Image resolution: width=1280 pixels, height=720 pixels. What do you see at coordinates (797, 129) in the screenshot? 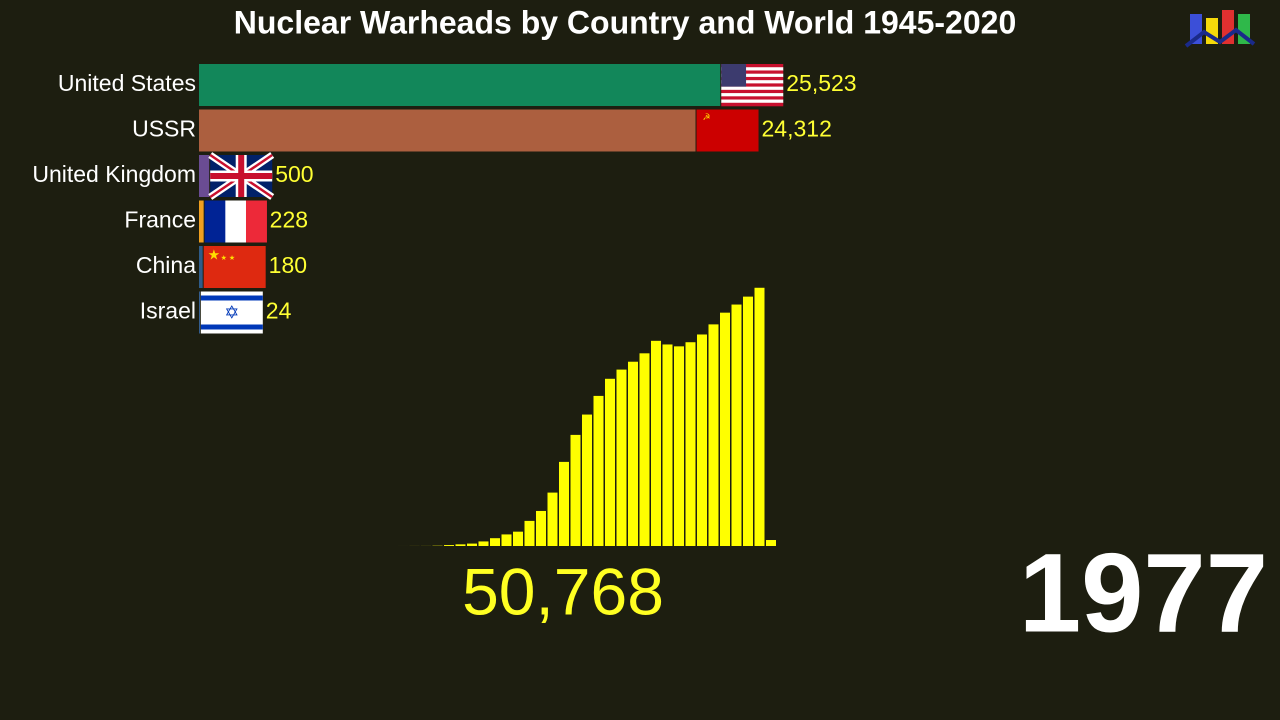
I see `value-label: 24,312` at bounding box center [797, 129].